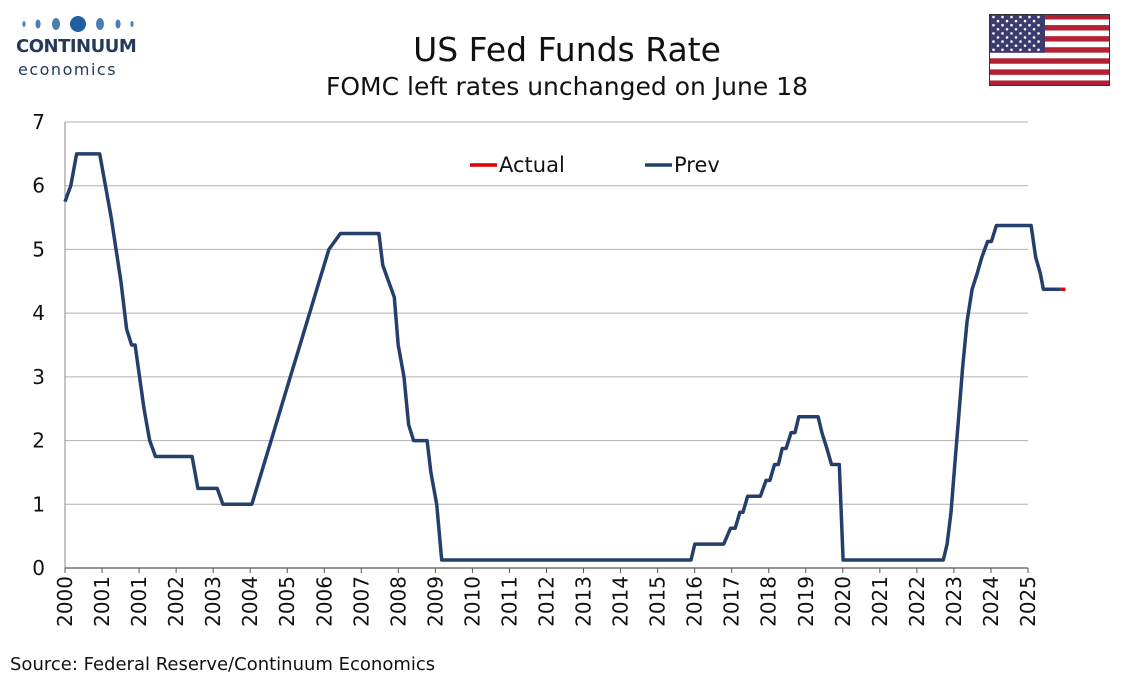 This screenshot has height=680, width=1134. Describe the element at coordinates (567, 86) in the screenshot. I see `chart-subtitle: FOMC left rates unchanged on June 18` at that location.